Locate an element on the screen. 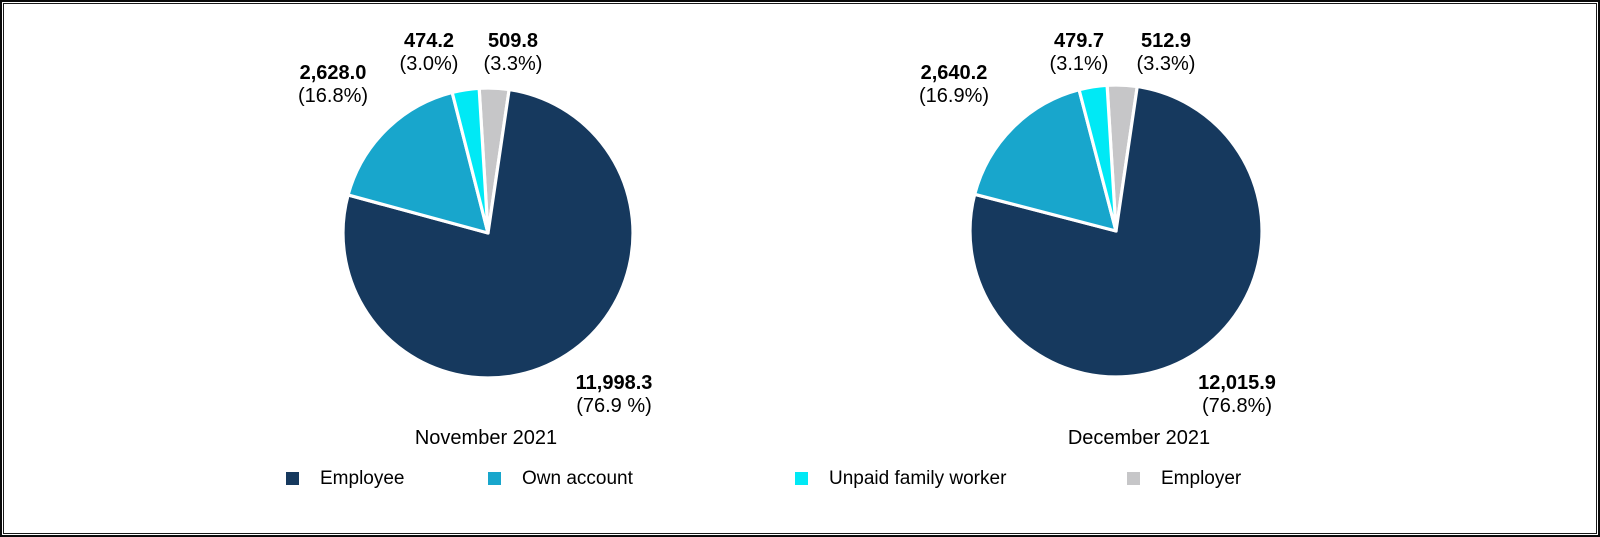  dec-employer-label: 512.9 (3.3%) is located at coordinates (1166, 53).